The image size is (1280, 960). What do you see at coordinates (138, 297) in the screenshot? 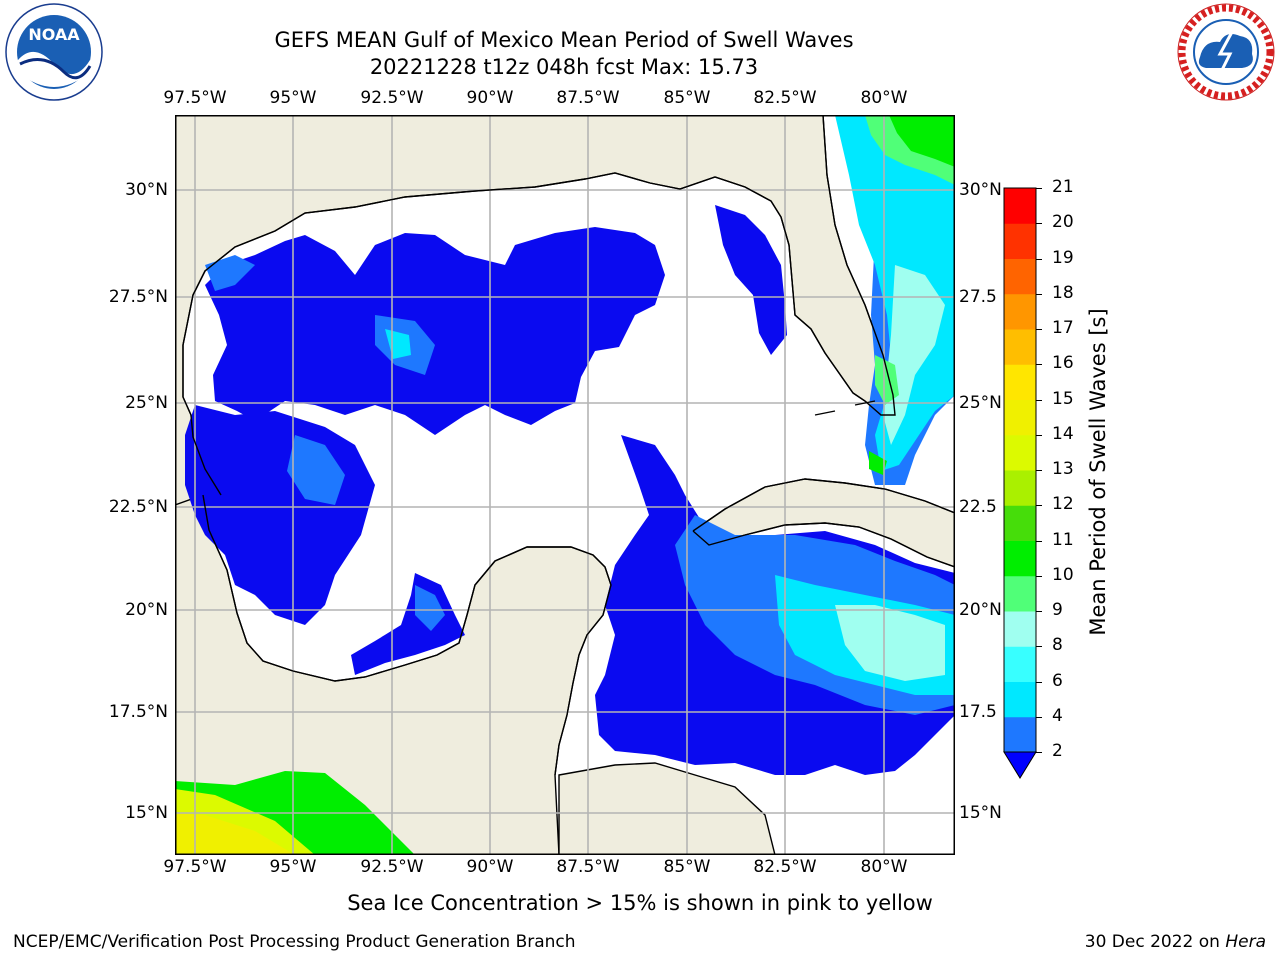
I see `lat-tick-left: 27.5°N` at bounding box center [138, 297].